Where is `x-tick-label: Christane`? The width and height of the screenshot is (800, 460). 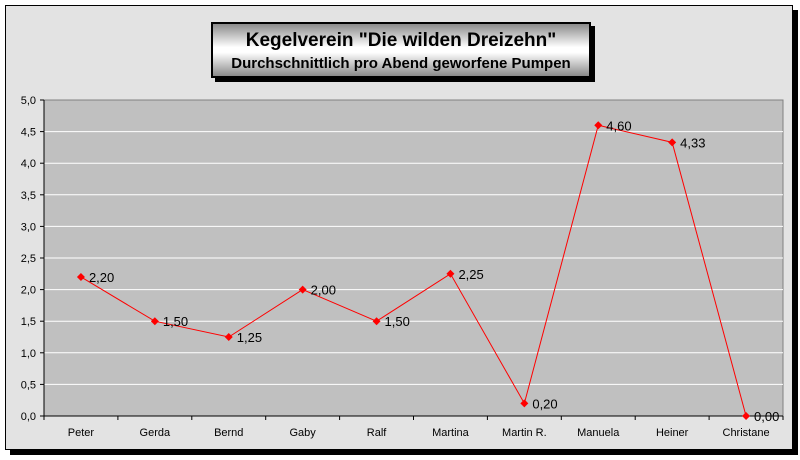 x-tick-label: Christane is located at coordinates (746, 433).